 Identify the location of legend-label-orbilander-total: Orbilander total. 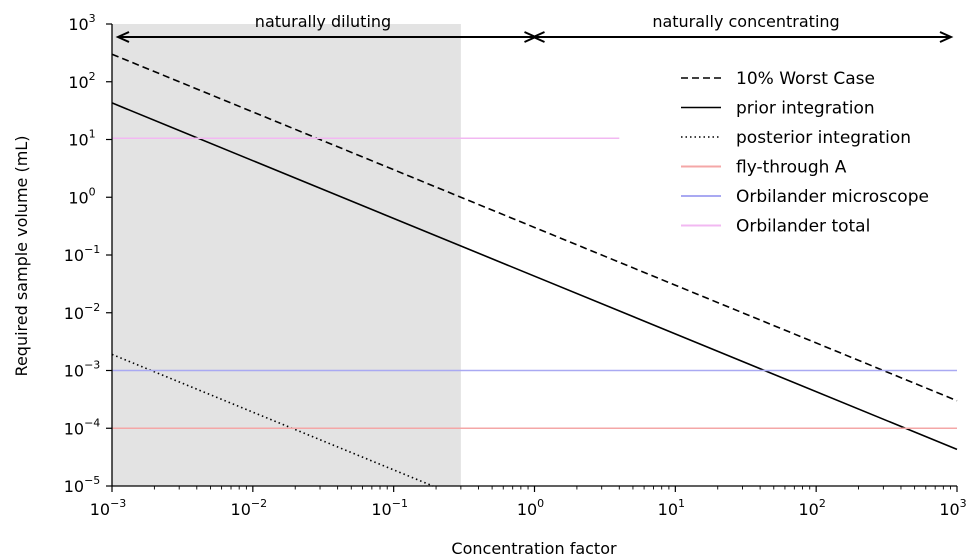
(803, 227).